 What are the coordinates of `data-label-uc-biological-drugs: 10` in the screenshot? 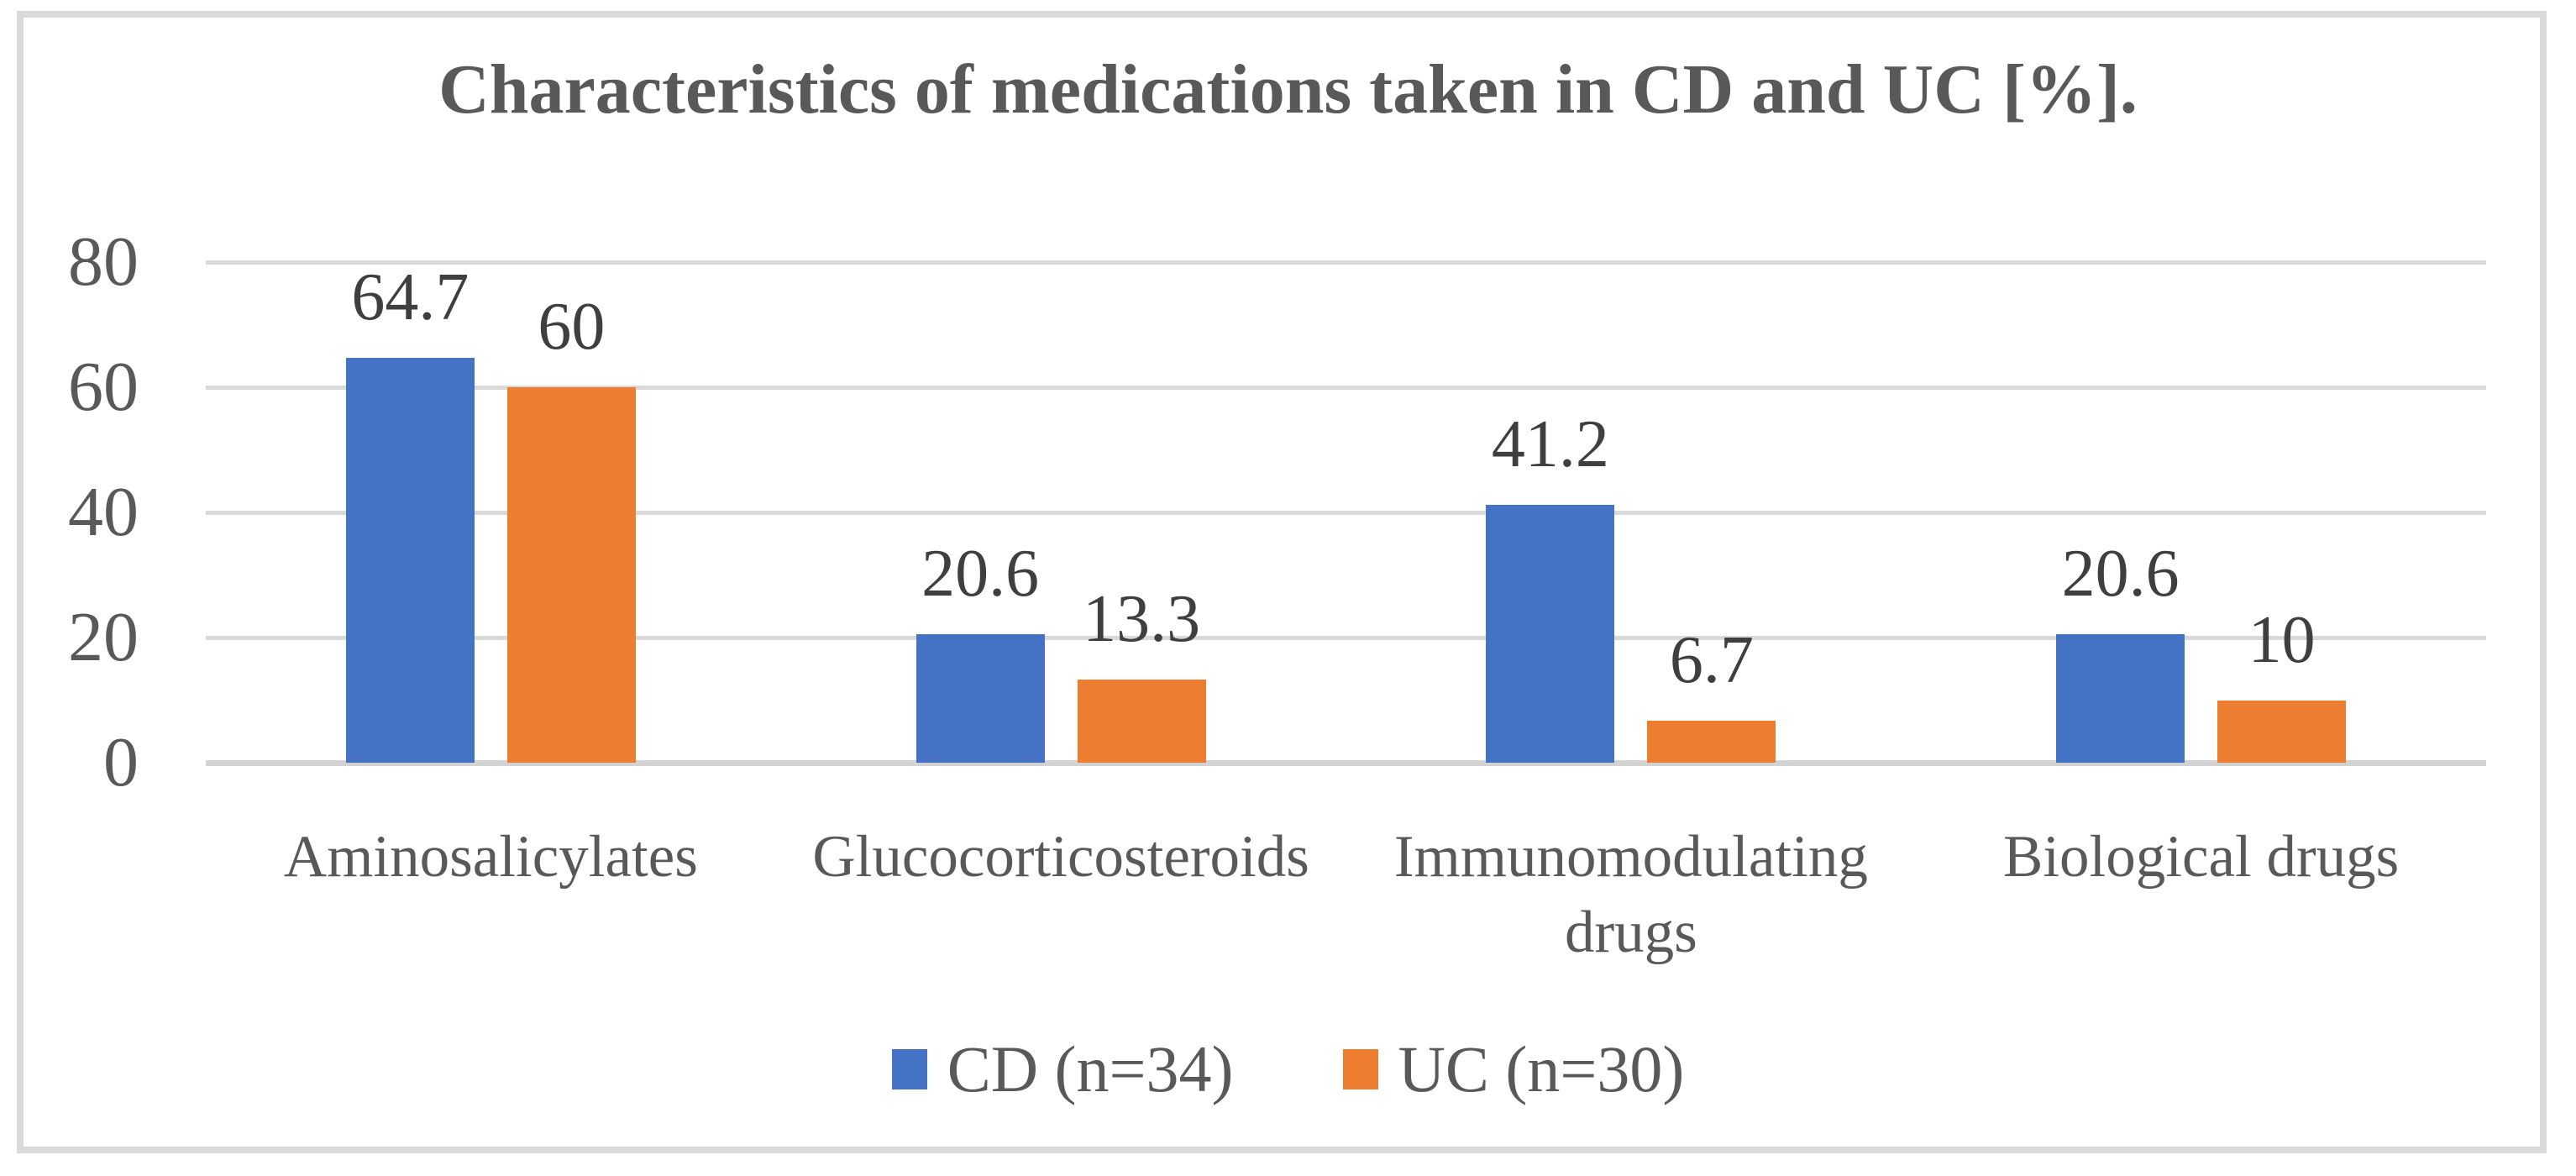 It's located at (2282, 639).